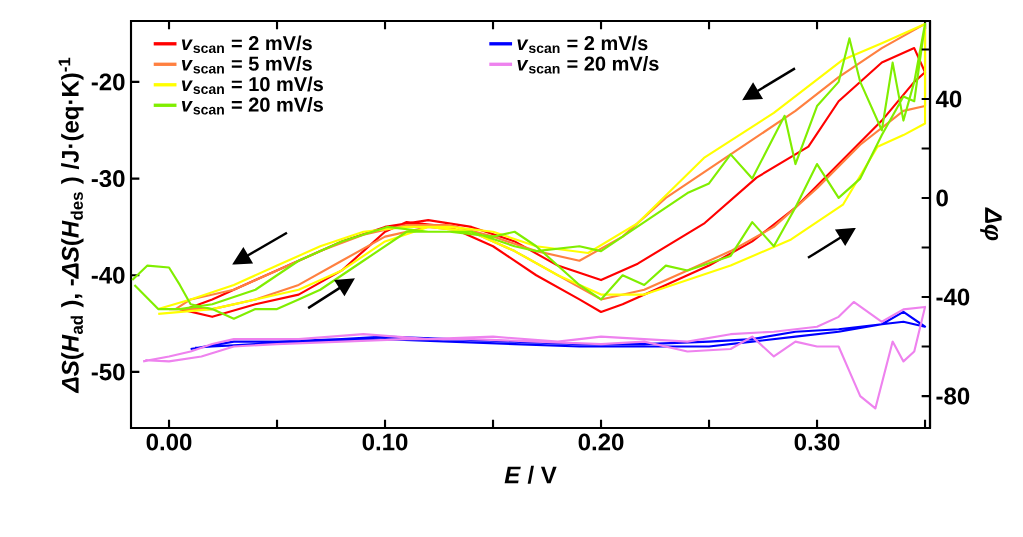 The width and height of the screenshot is (1023, 537). Describe the element at coordinates (108, 275) in the screenshot. I see `y-tick-label: -40` at that location.